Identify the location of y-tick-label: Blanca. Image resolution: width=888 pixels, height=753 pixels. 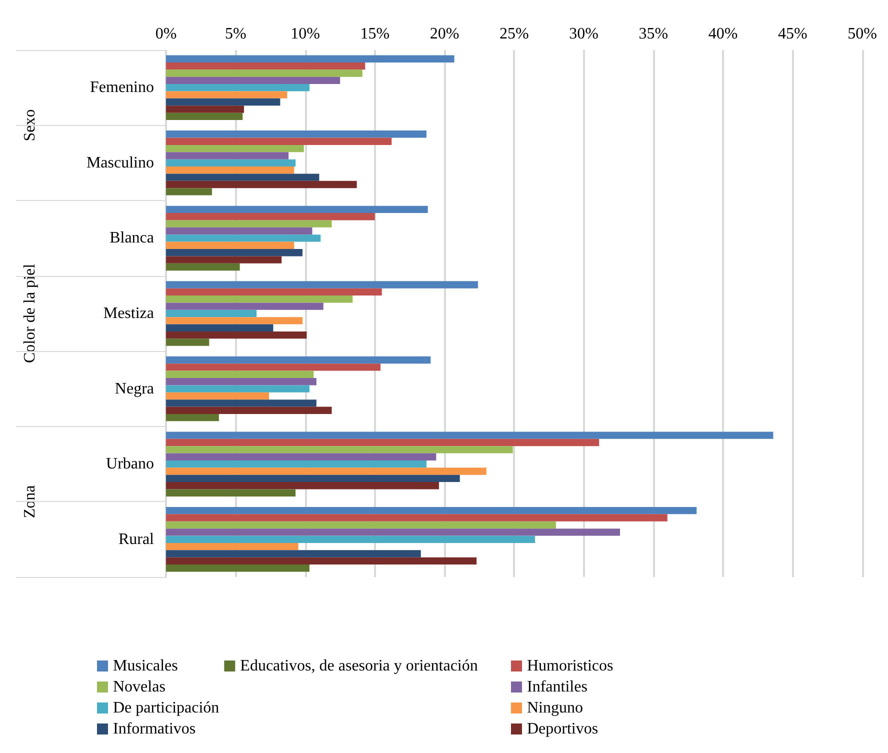
(132, 238).